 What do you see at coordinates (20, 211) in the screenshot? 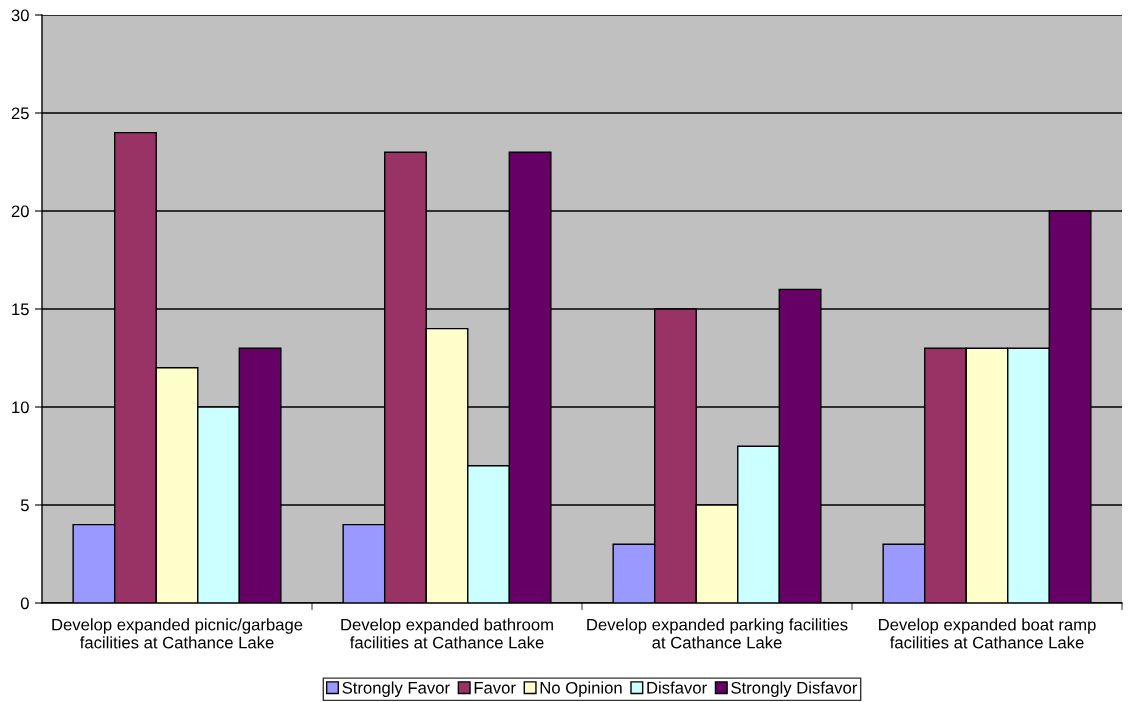
I see `y-tick-label: 20` at bounding box center [20, 211].